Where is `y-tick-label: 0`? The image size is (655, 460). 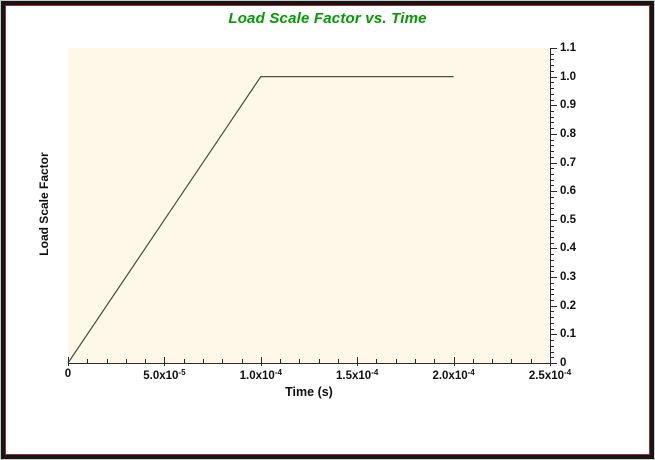 y-tick-label: 0 is located at coordinates (563, 363).